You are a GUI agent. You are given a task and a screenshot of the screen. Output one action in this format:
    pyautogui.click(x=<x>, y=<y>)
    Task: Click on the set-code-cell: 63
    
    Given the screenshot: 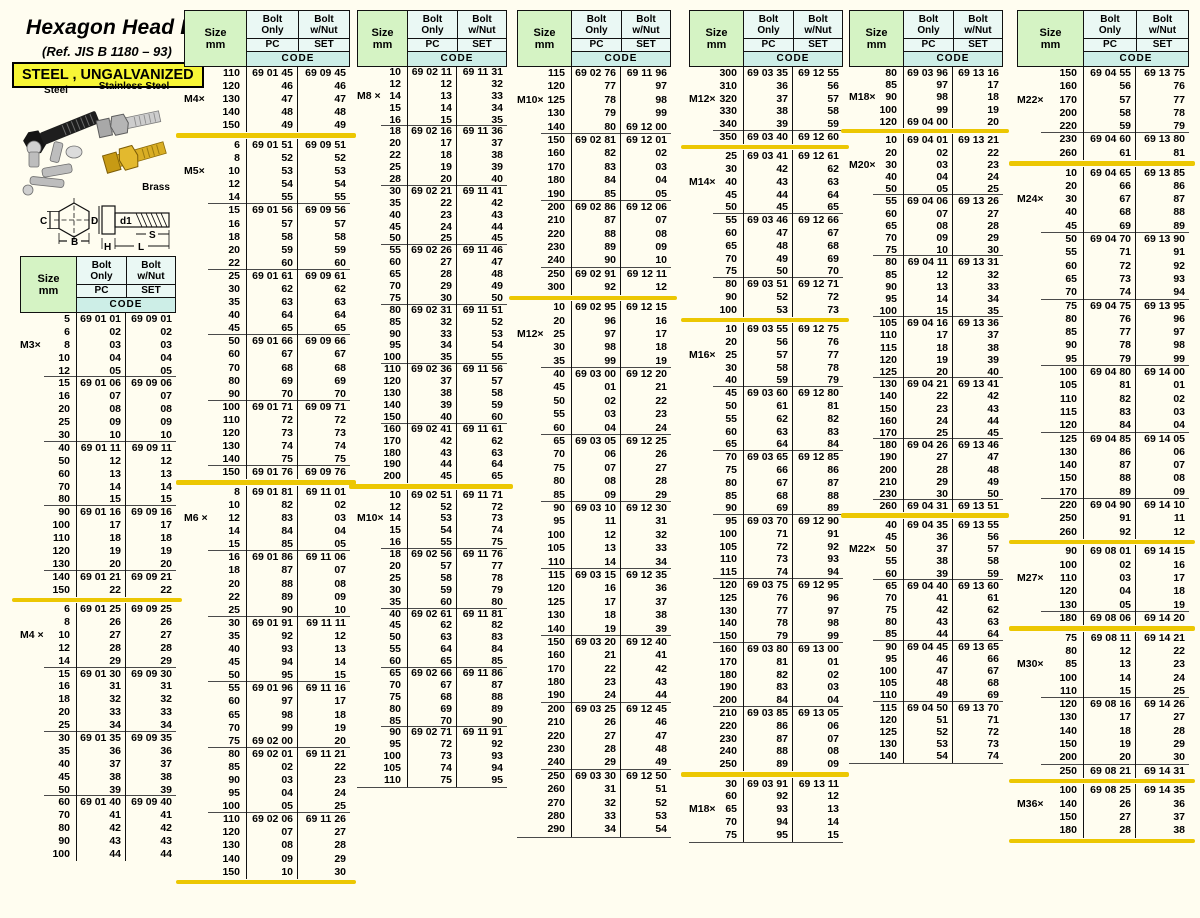 What is the action you would take?
    pyautogui.click(x=340, y=302)
    